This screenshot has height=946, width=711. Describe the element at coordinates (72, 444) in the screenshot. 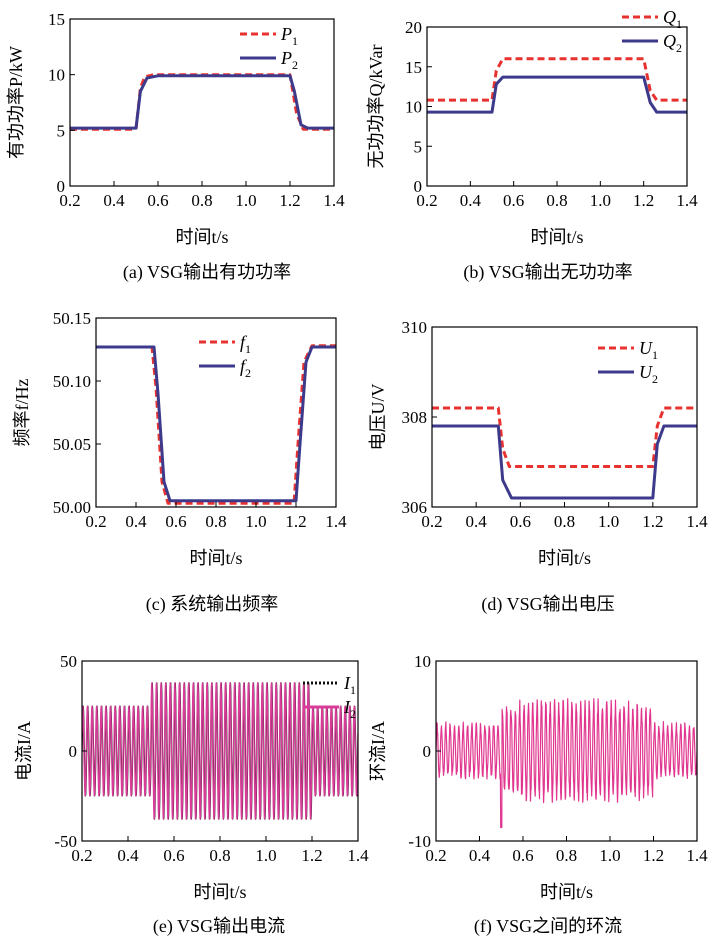

I see `y-tick-label: 50.05` at that location.